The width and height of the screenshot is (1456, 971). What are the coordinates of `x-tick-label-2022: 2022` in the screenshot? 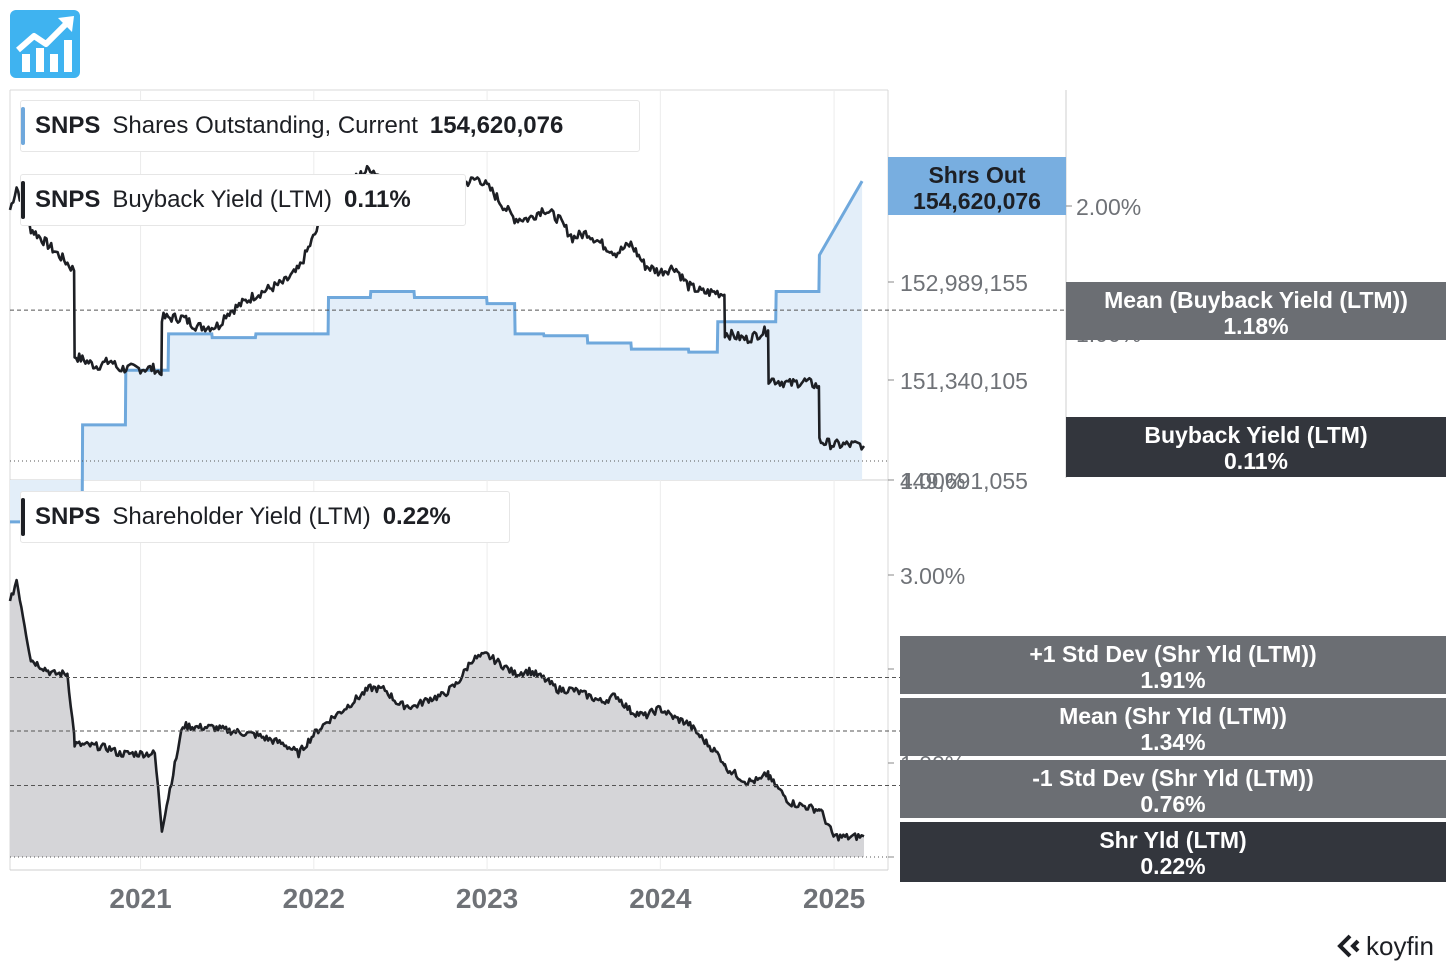 It's located at (314, 898).